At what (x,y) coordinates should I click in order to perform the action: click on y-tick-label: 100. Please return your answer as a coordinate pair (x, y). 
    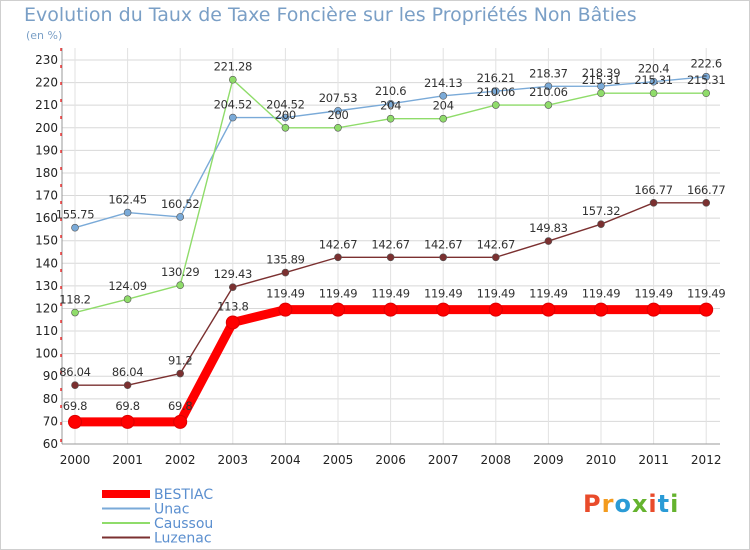
    Looking at the image, I should click on (46, 354).